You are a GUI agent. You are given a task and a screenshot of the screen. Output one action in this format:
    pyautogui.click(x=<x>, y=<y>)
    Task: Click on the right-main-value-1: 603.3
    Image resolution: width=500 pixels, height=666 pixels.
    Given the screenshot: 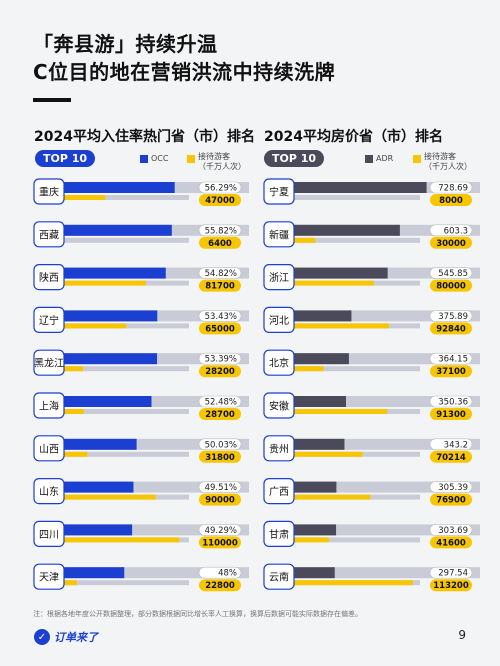 What is the action you would take?
    pyautogui.click(x=456, y=231)
    